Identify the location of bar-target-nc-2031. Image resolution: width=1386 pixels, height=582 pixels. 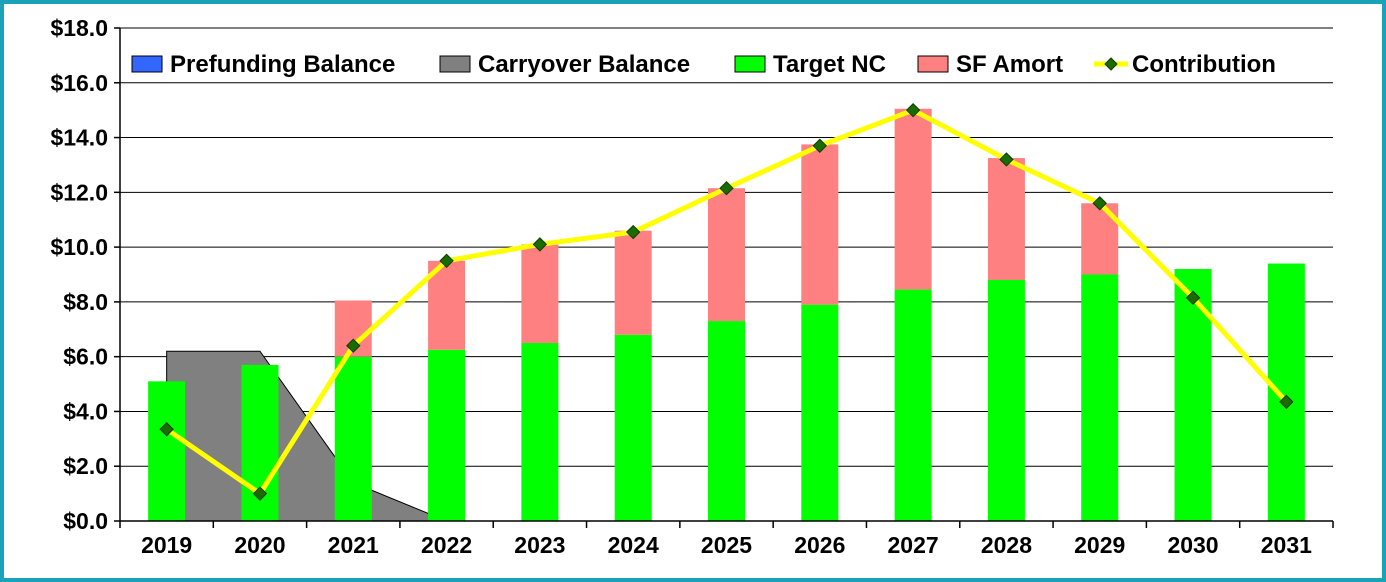
(1286, 392).